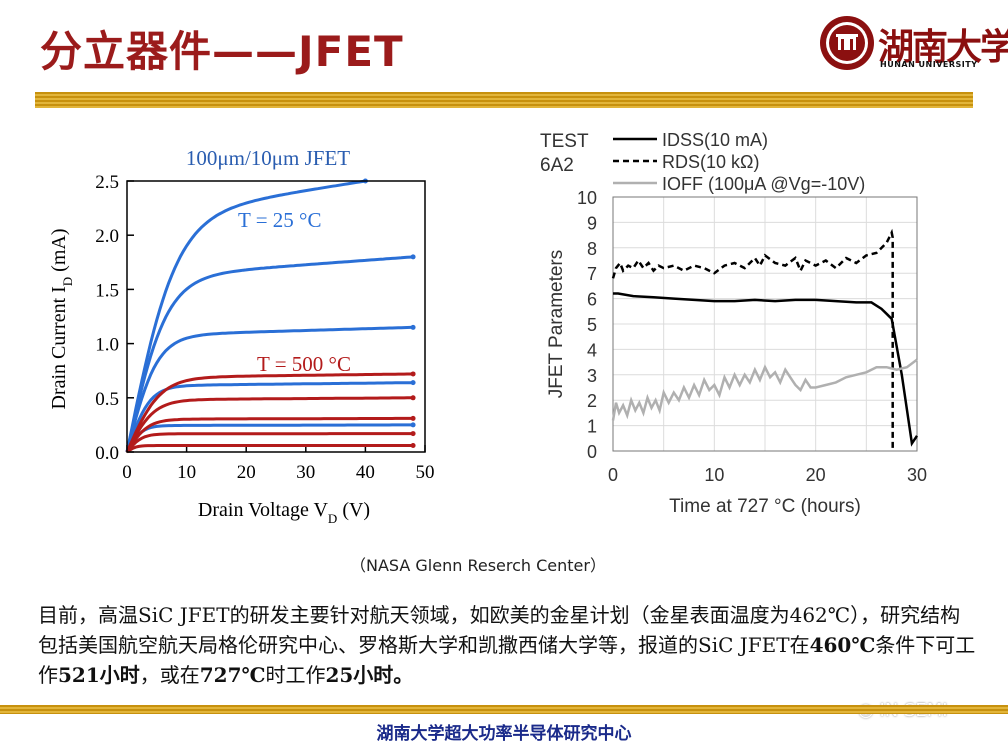 Image resolution: width=1008 pixels, height=752 pixels. I want to click on y-tick-label: 1.5, so click(107, 290).